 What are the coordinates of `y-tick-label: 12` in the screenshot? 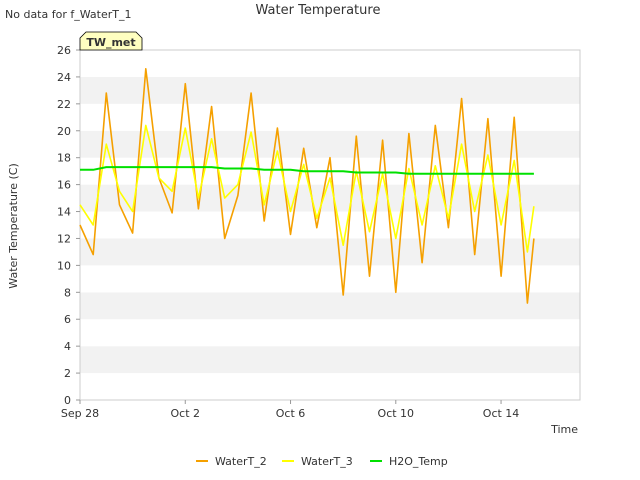 It's located at (64, 238).